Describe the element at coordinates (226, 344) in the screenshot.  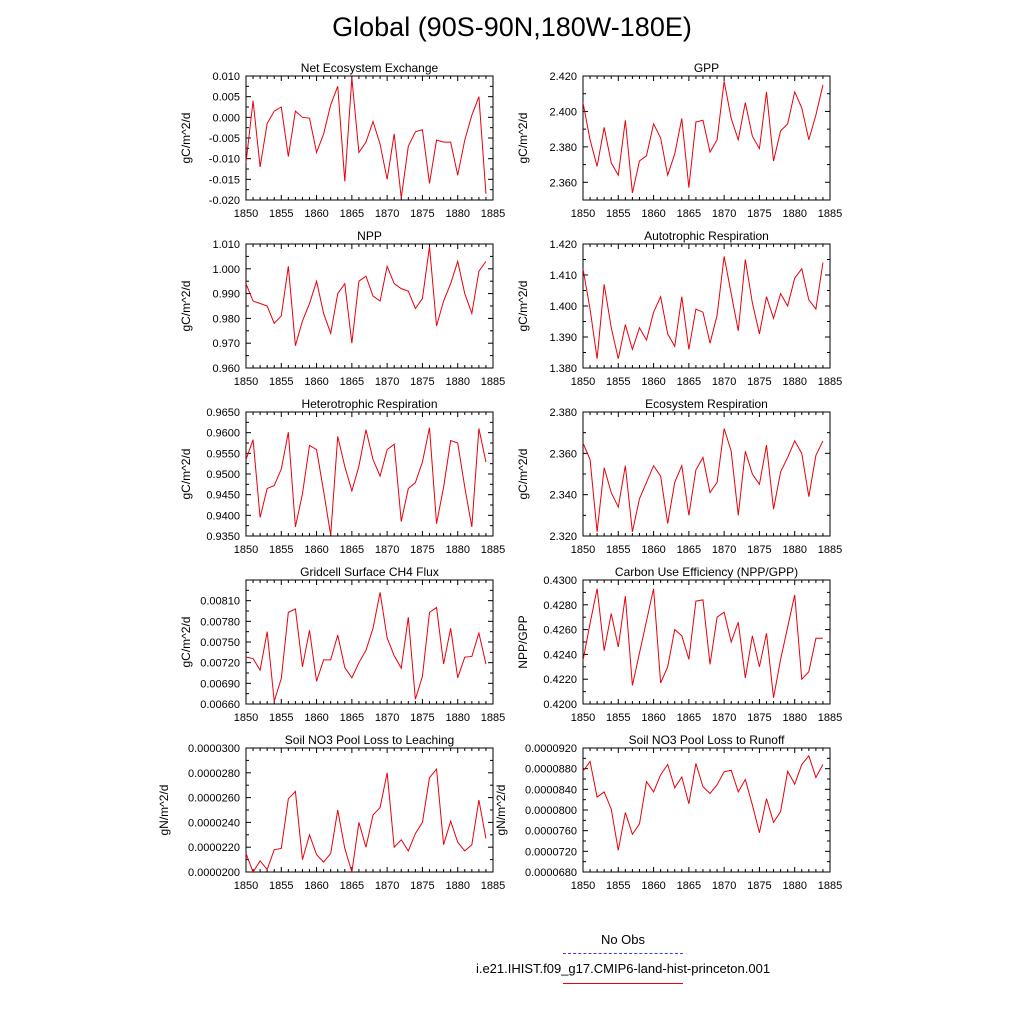
I see `y-tick-label: 0.970` at that location.